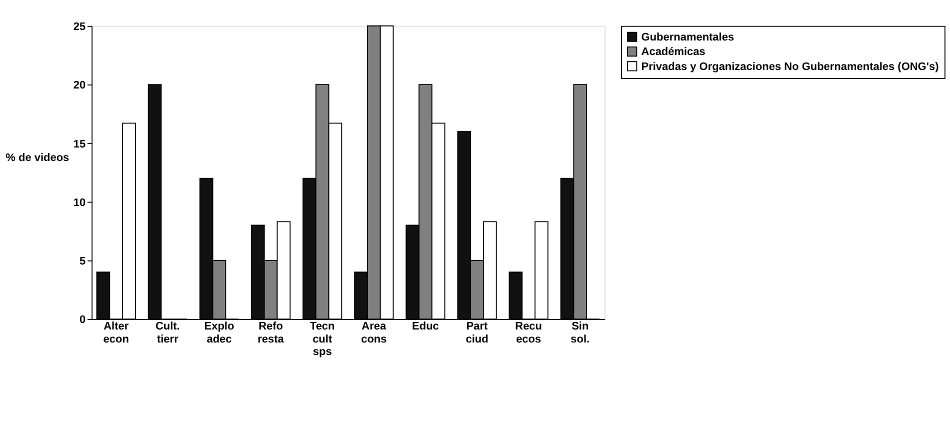 This screenshot has width=950, height=434. What do you see at coordinates (219, 333) in the screenshot?
I see `x-tick-label: Explo adec` at bounding box center [219, 333].